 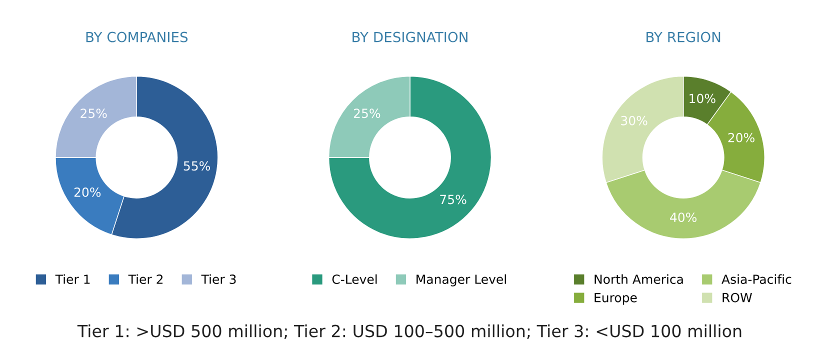 I want to click on legend-label: Asia-Pacific, so click(x=757, y=279).